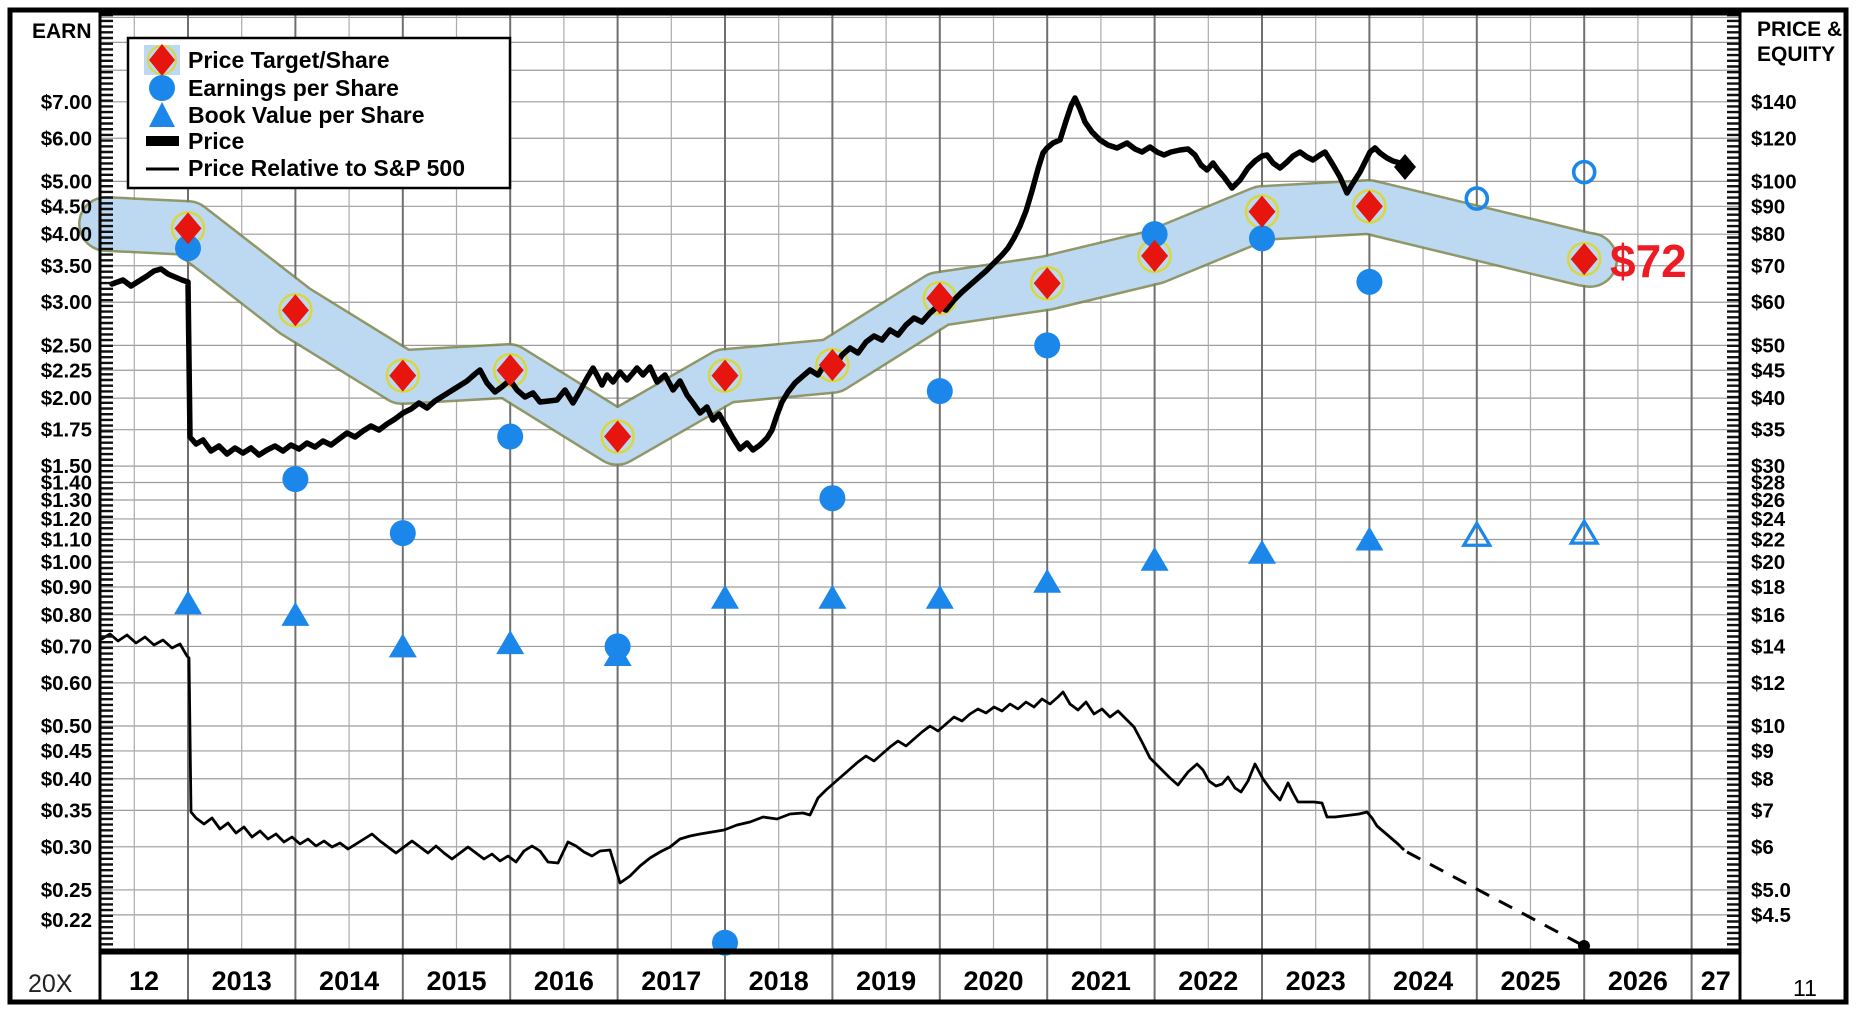  I want to click on left-axis-label: $1.40, so click(66, 482).